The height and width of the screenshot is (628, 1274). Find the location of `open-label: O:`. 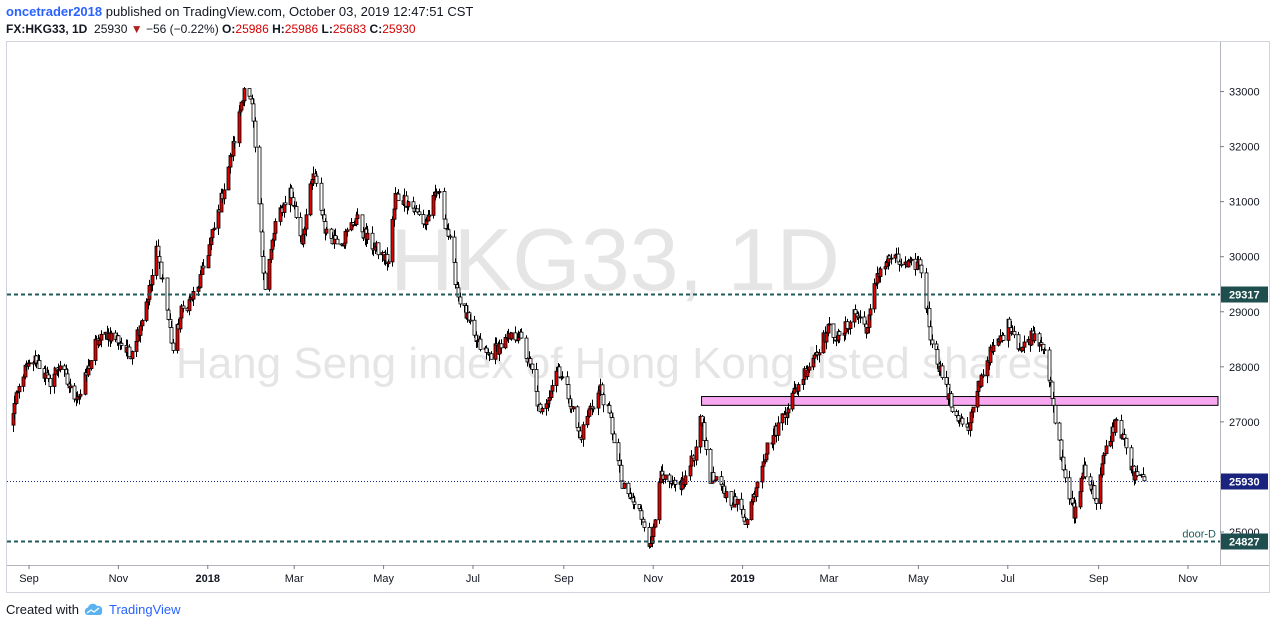

open-label: O: is located at coordinates (229, 29).